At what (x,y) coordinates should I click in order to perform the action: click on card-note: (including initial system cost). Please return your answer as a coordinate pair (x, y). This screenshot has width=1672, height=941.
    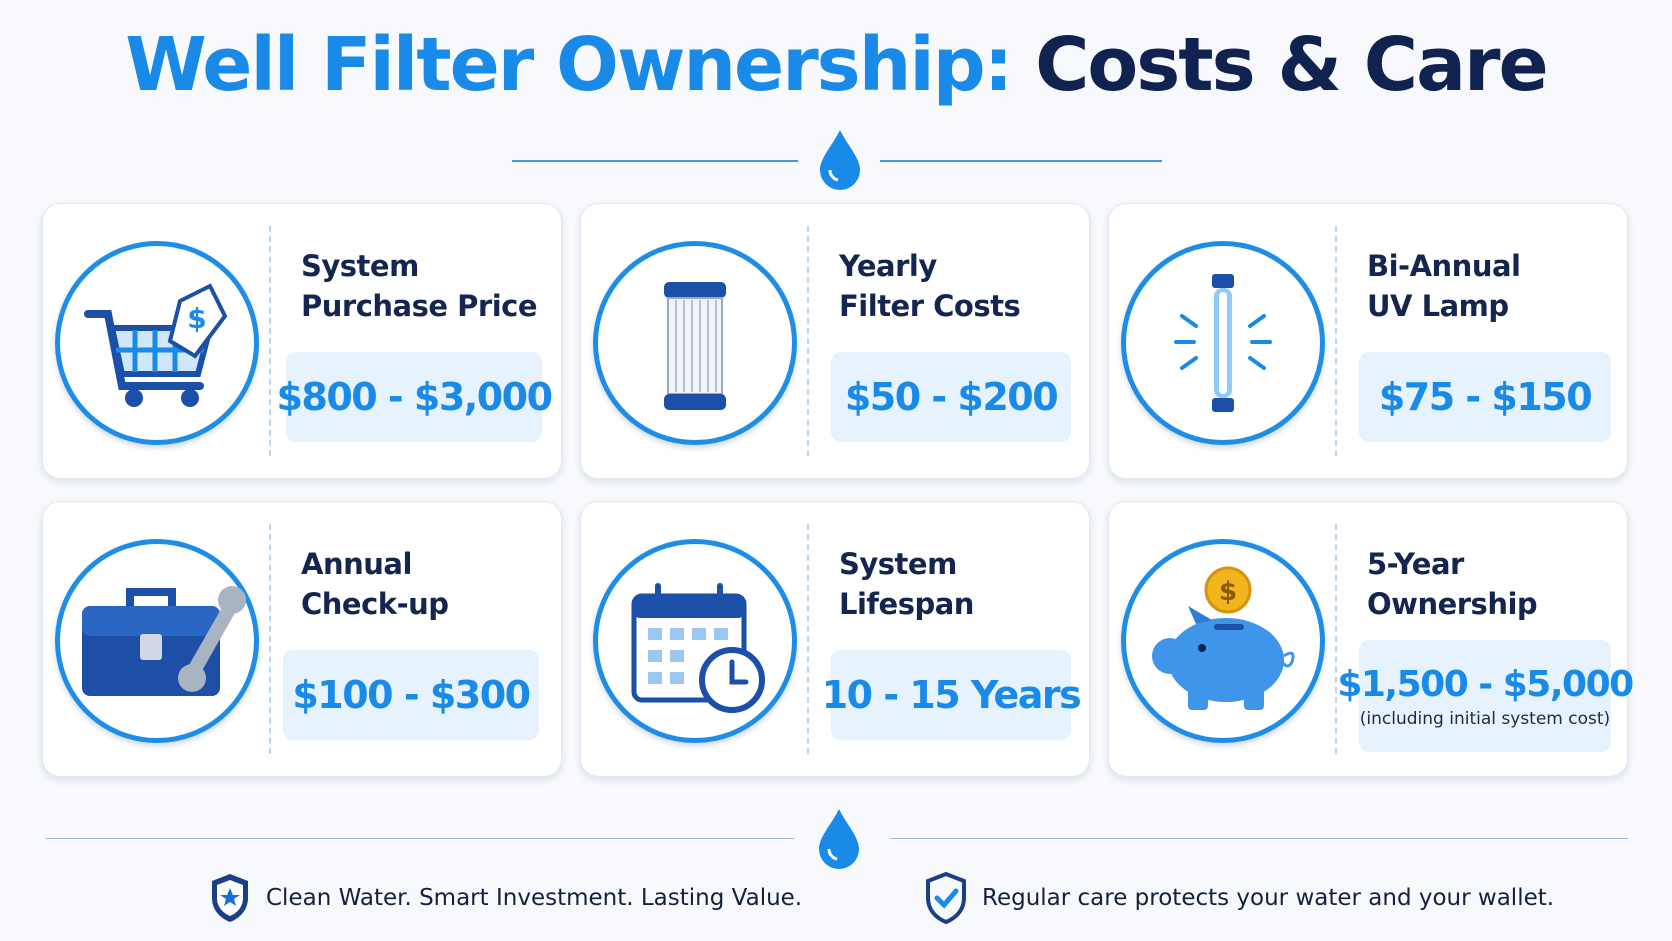
    Looking at the image, I should click on (1485, 718).